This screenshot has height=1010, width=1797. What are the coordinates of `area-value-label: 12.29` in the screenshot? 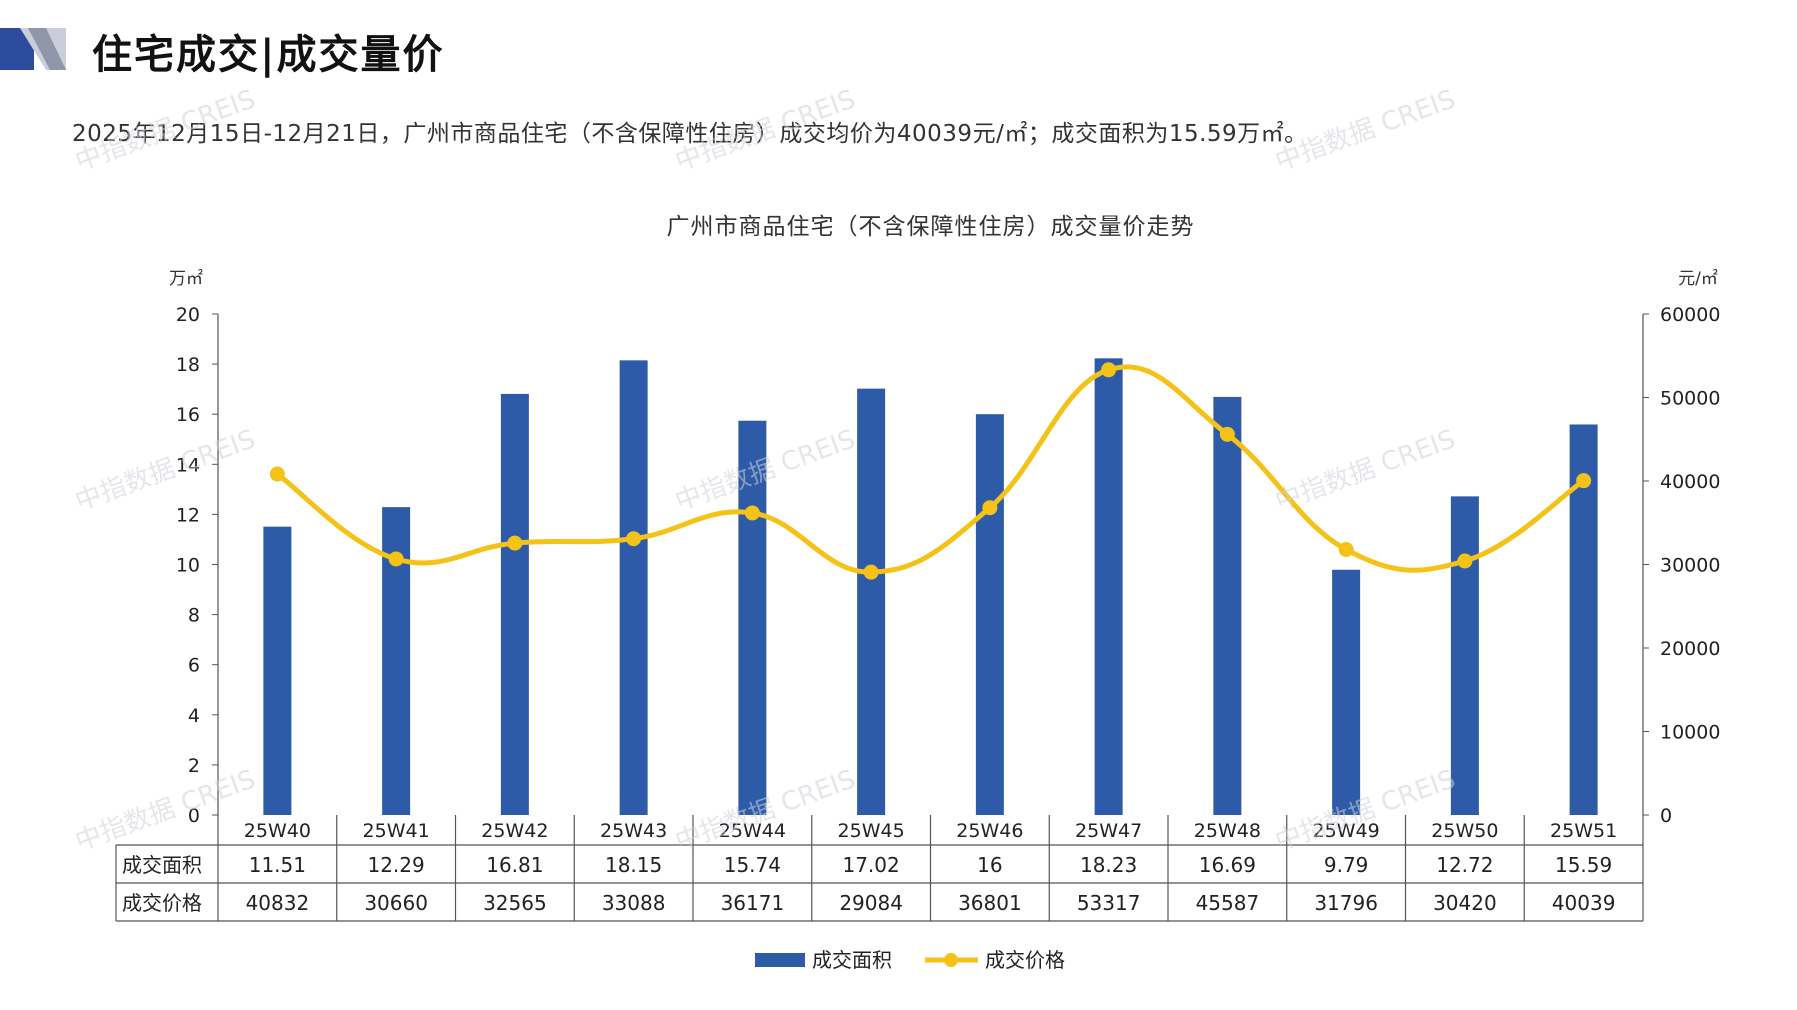 It's located at (395, 865).